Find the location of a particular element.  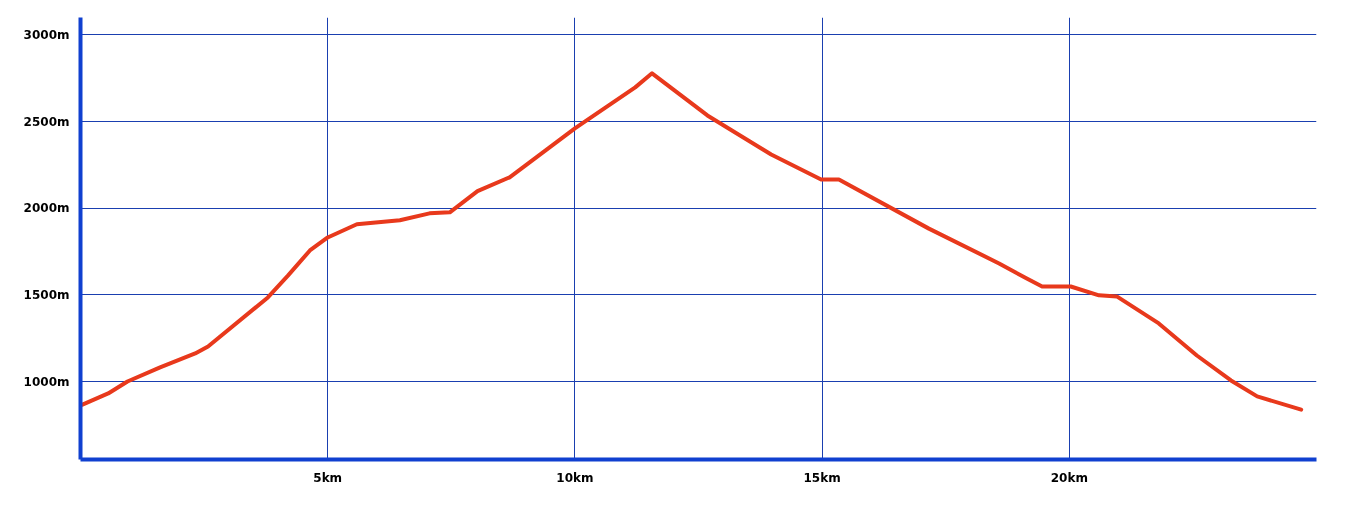

y-tick-label: 1000m is located at coordinates (46, 381).